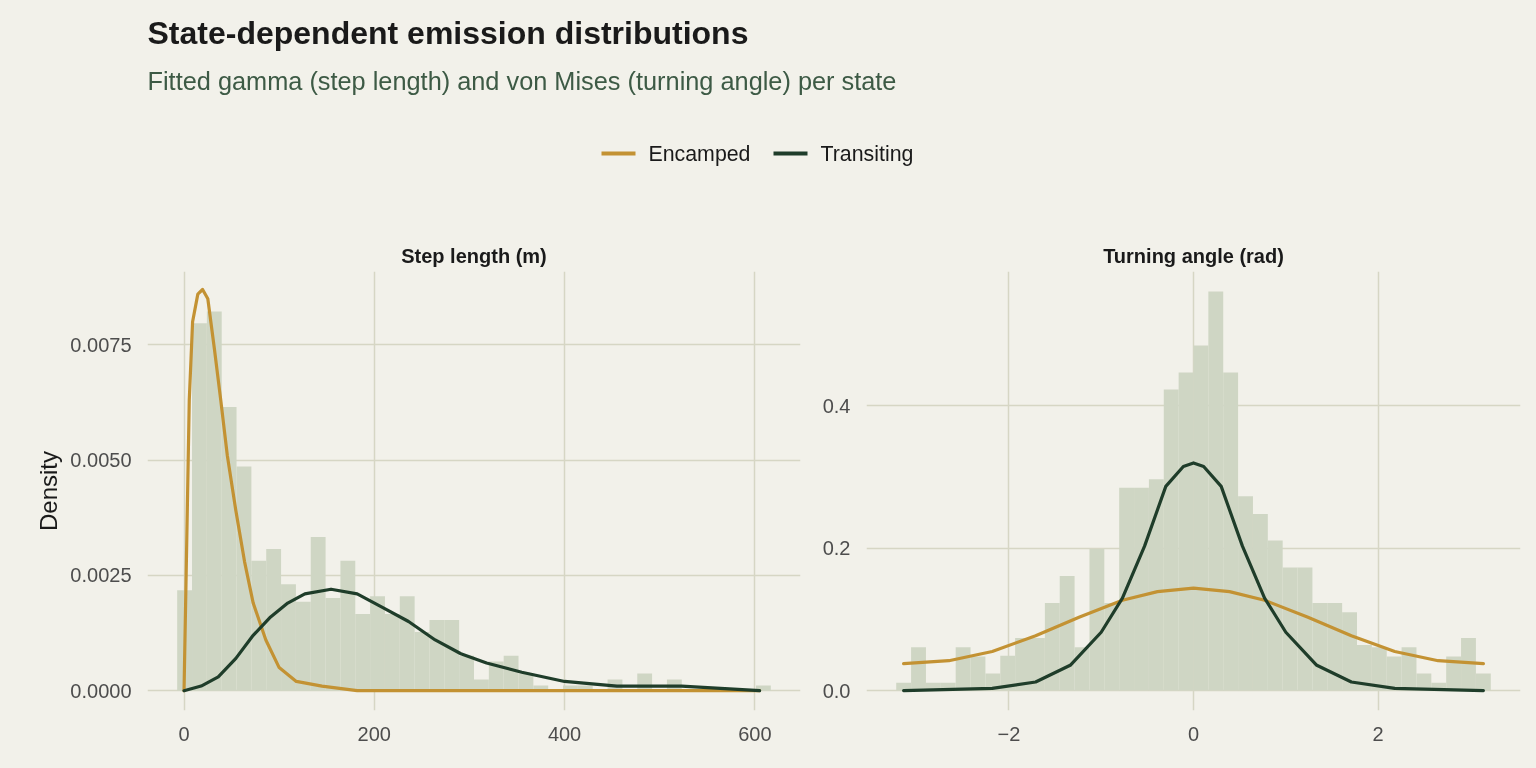  Describe the element at coordinates (867, 153) in the screenshot. I see `legend-label: Transiting` at that location.